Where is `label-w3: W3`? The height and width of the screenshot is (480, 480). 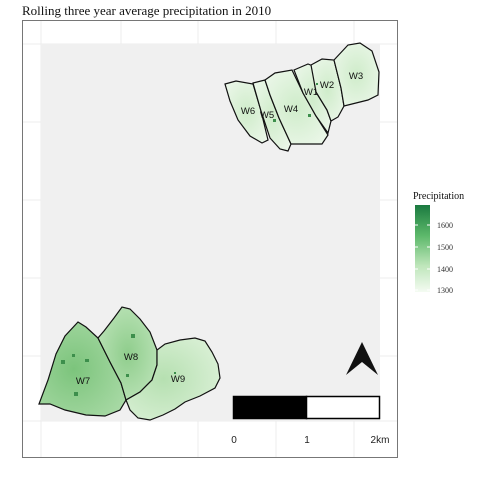
label-w3: W3 is located at coordinates (356, 76).